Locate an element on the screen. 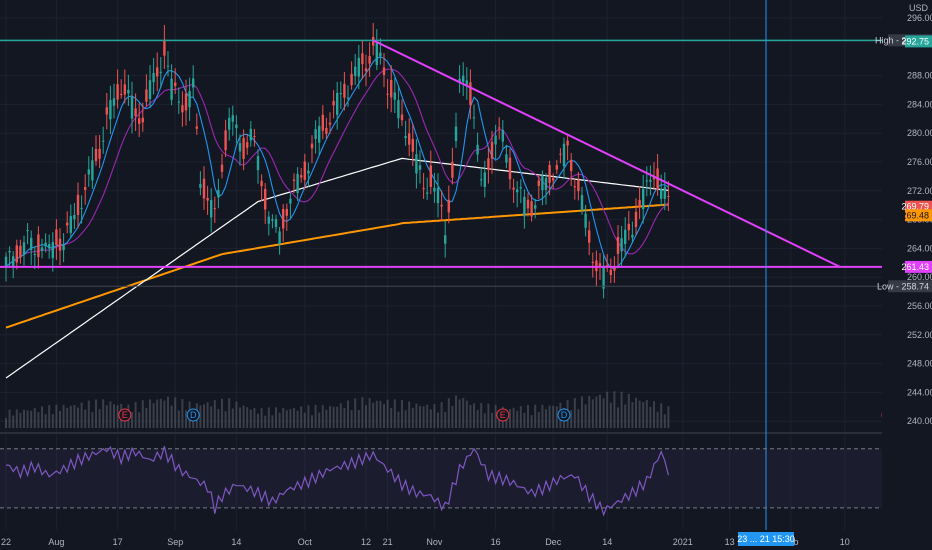 This screenshot has height=550, width=932. y-tick-label: 280.00 is located at coordinates (919, 133).